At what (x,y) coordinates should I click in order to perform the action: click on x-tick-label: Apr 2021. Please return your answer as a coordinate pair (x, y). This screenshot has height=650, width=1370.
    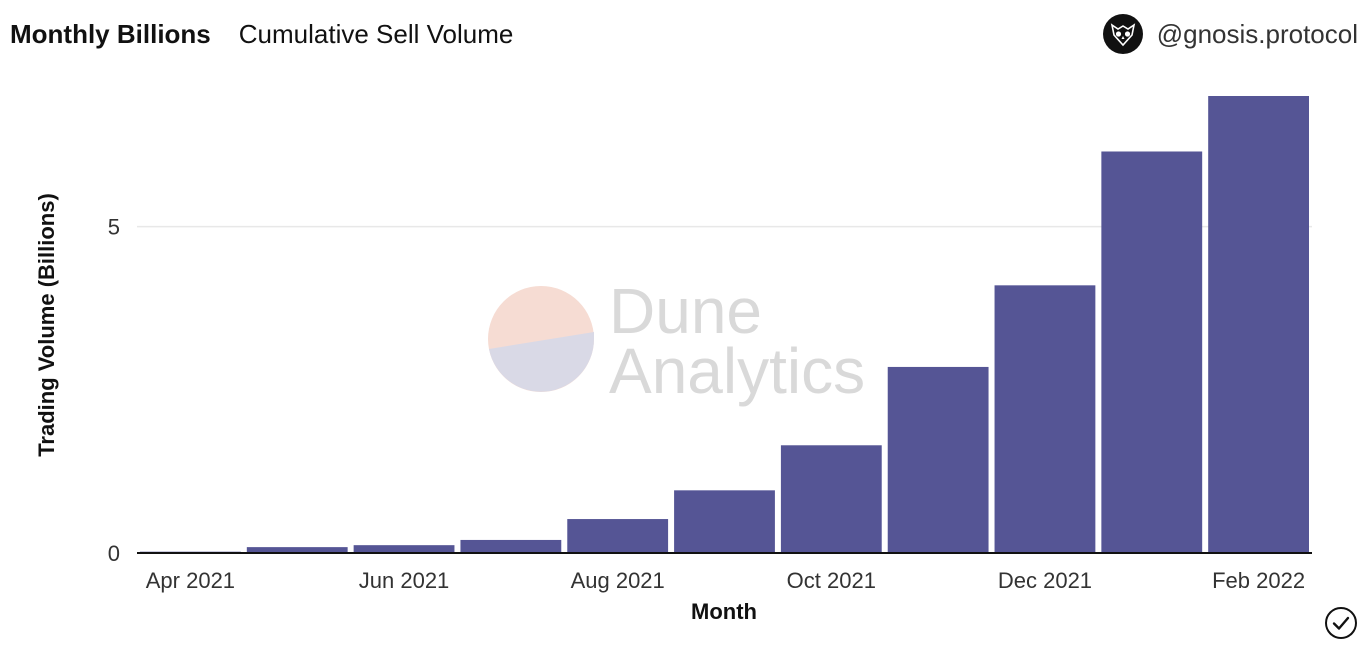
    Looking at the image, I should click on (190, 580).